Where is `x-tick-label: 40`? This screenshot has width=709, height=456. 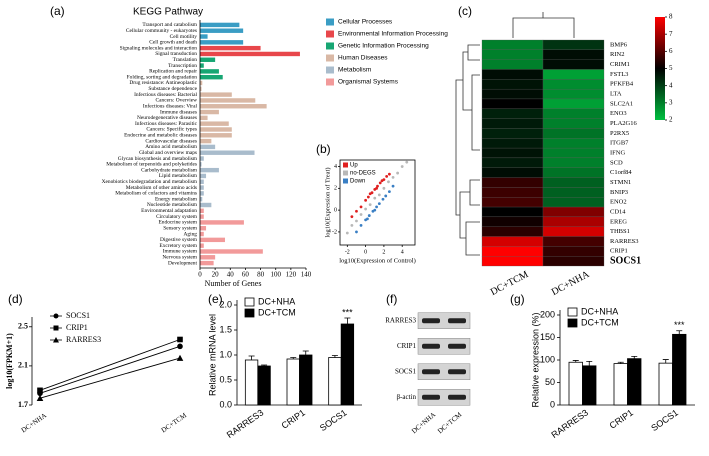
x-tick-label: 40 is located at coordinates (231, 275).